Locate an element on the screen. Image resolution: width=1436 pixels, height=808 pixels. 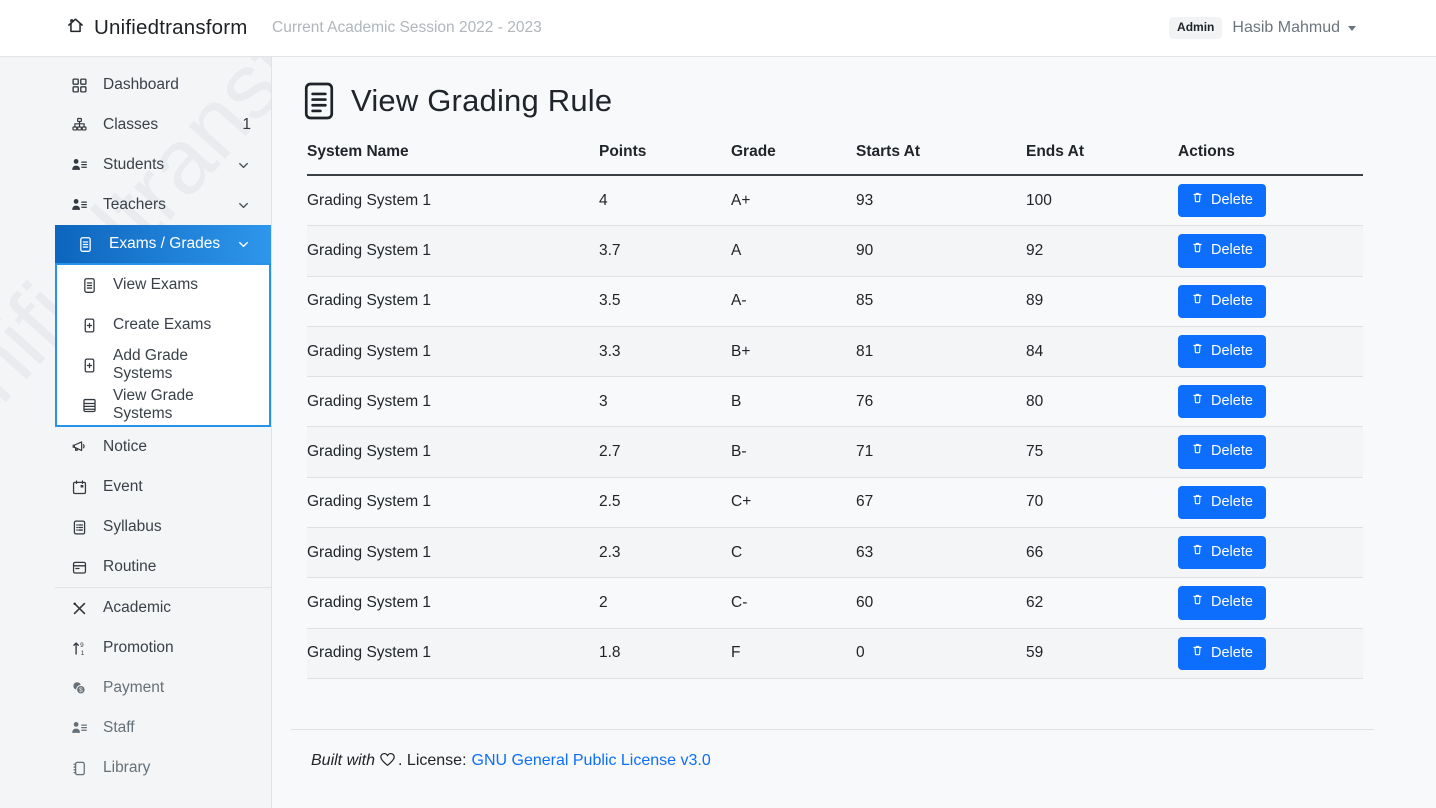
sidebar-item-promotion: 9 1 Promotion is located at coordinates (135, 648).